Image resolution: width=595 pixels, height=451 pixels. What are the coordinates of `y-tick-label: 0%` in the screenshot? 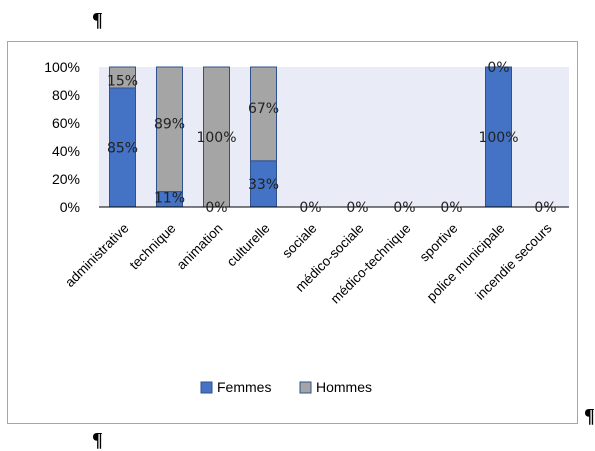 It's located at (70, 207).